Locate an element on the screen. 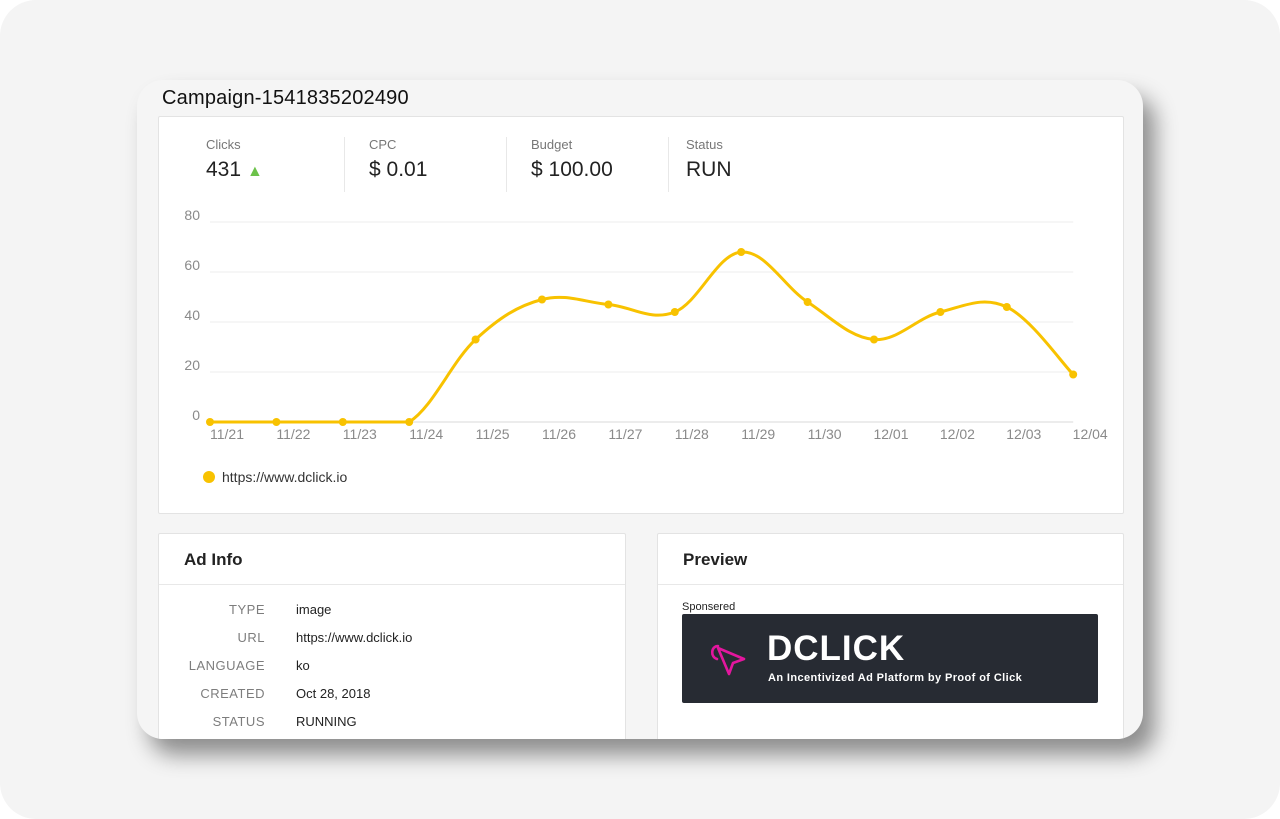 The width and height of the screenshot is (1280, 819). preview-header: Preview is located at coordinates (890, 559).